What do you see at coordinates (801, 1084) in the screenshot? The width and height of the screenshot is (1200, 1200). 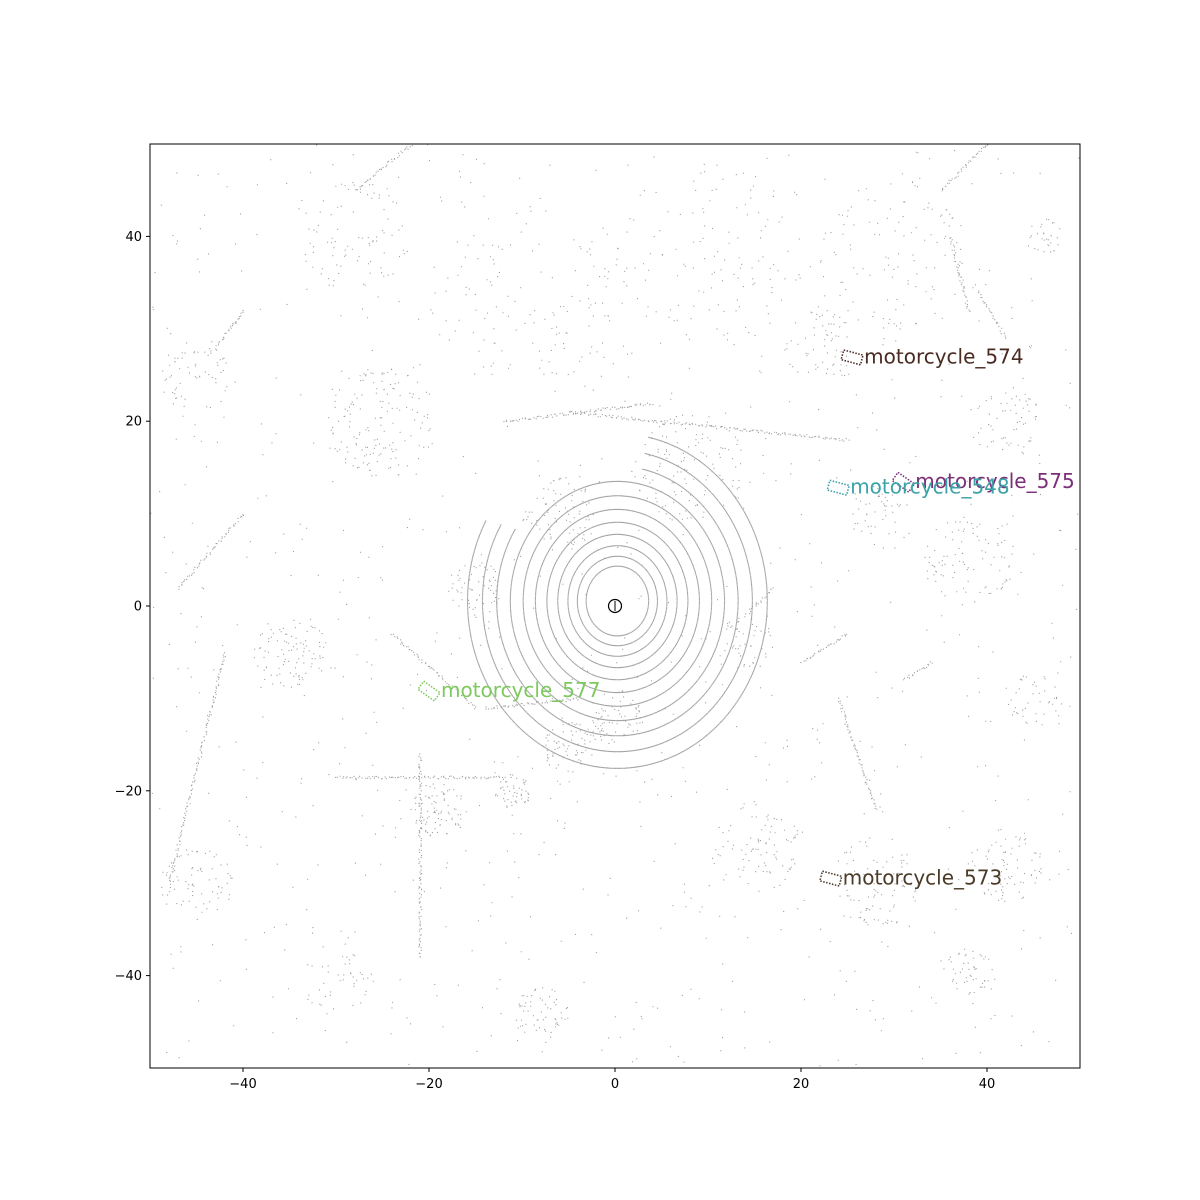 I see `x-tick-label: 20` at bounding box center [801, 1084].